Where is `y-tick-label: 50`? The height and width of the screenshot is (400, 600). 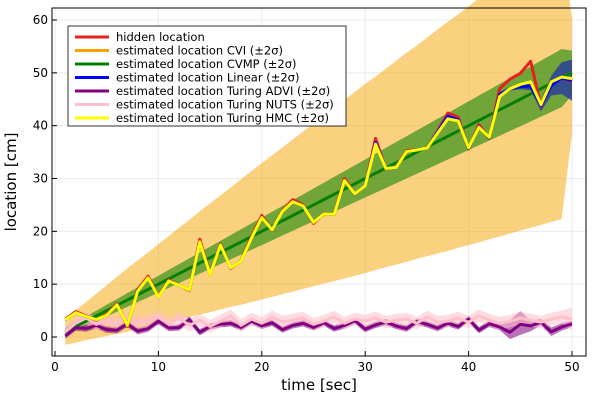
y-tick-label: 50 is located at coordinates (40, 73).